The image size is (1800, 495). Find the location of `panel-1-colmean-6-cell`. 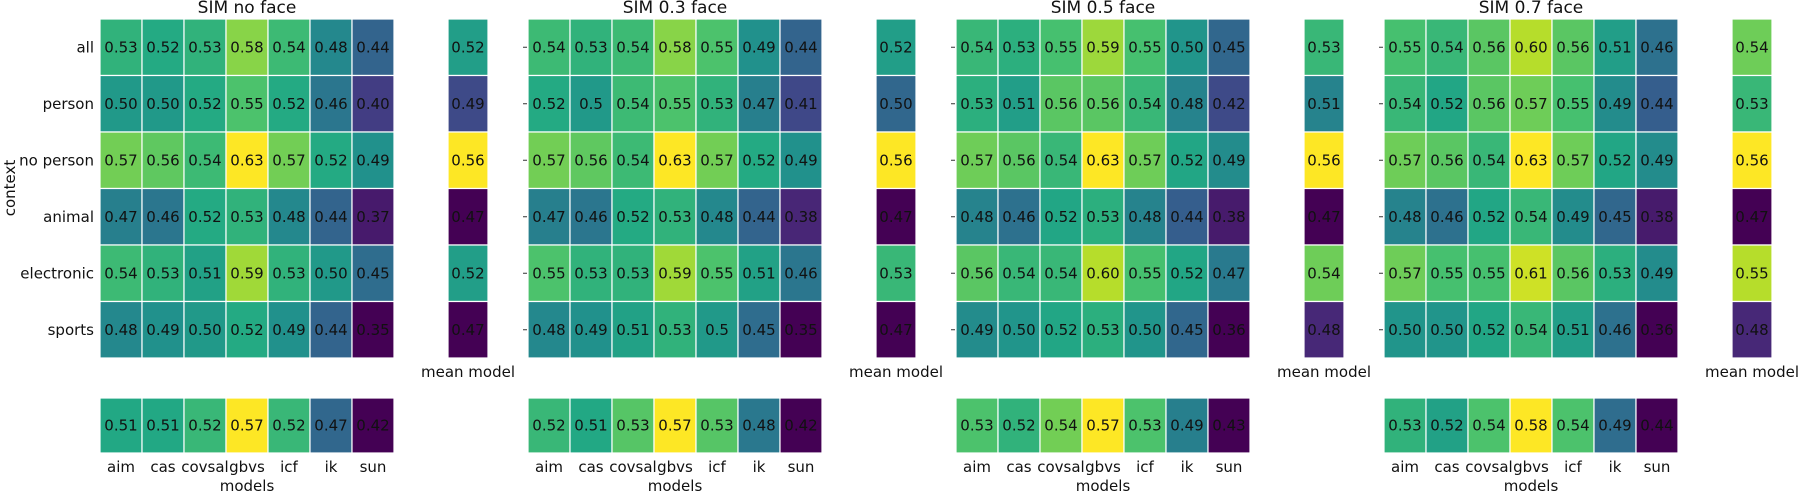

panel-1-colmean-6-cell is located at coordinates (801, 425).